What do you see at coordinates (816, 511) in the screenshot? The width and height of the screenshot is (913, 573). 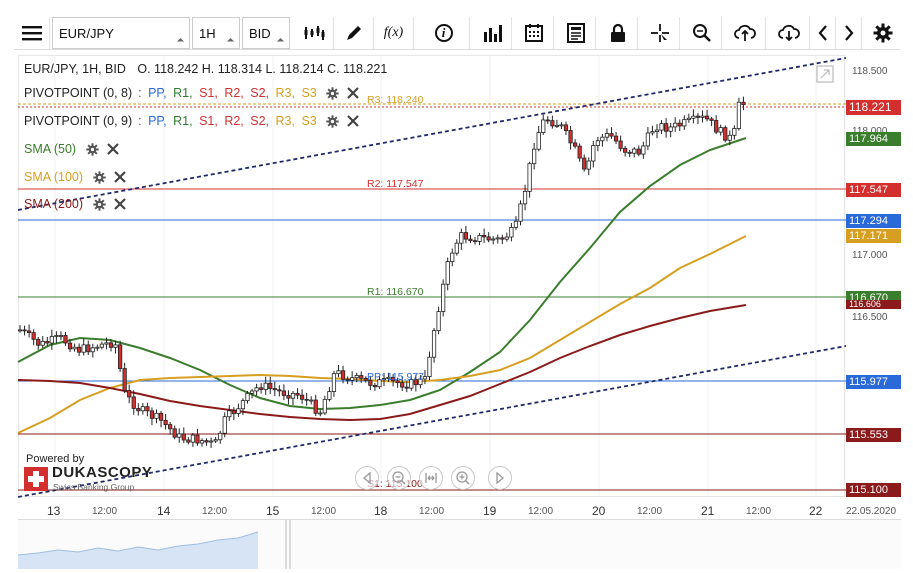 I see `time-label: 22` at bounding box center [816, 511].